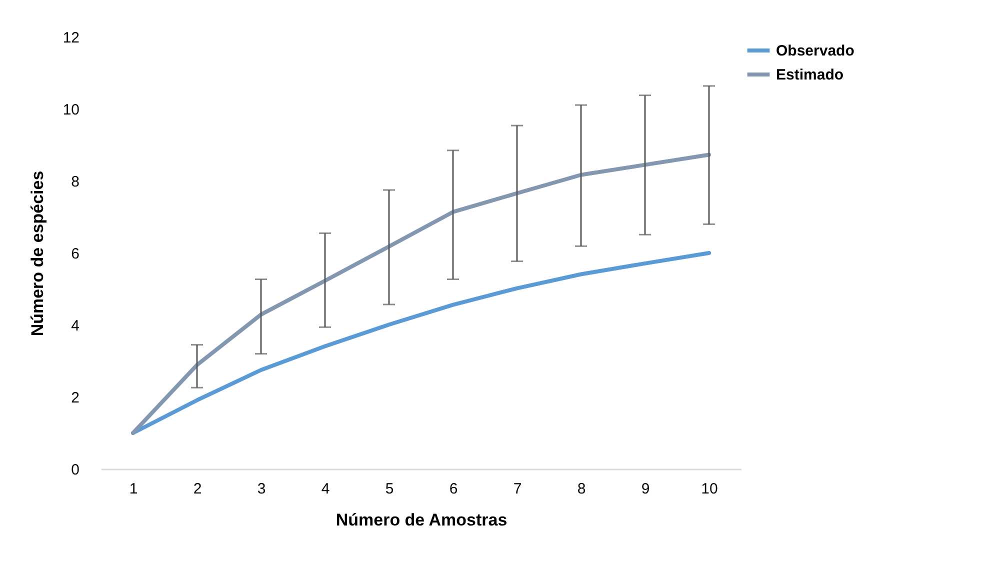 The width and height of the screenshot is (984, 582). I want to click on y-tick-label: 4, so click(75, 326).